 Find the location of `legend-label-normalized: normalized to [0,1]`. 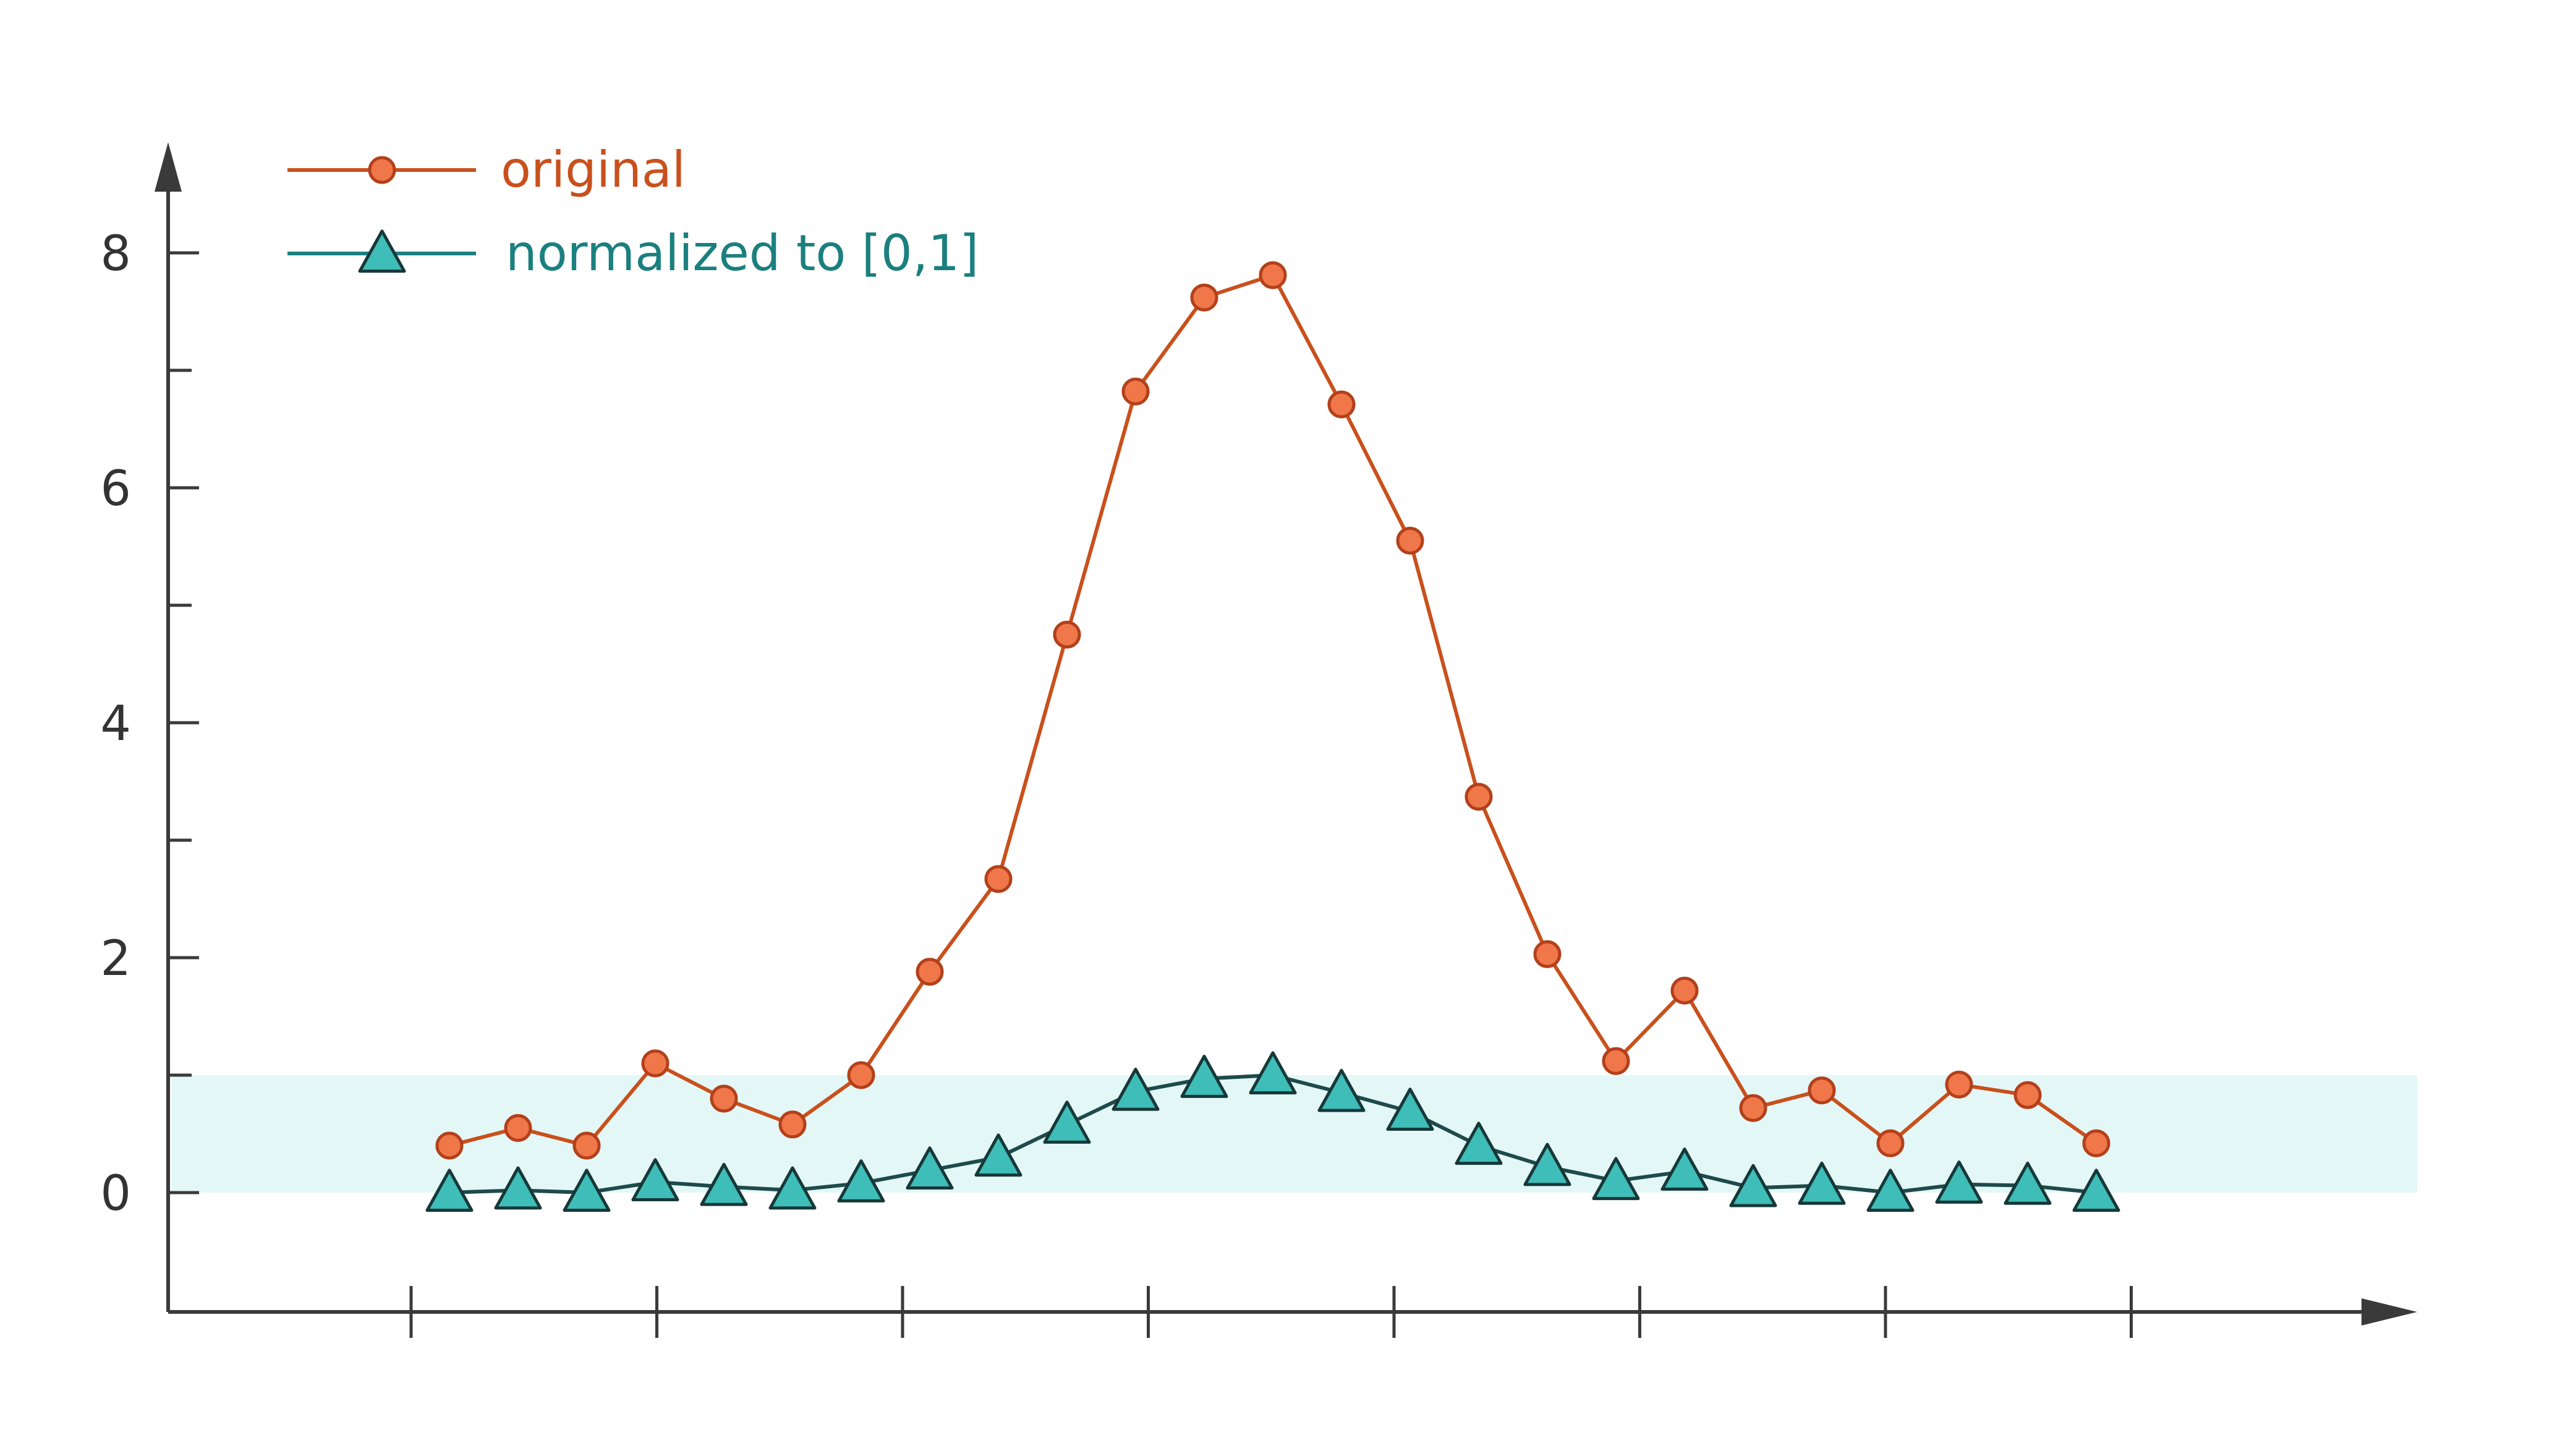

legend-label-normalized: normalized to [0,1] is located at coordinates (742, 253).